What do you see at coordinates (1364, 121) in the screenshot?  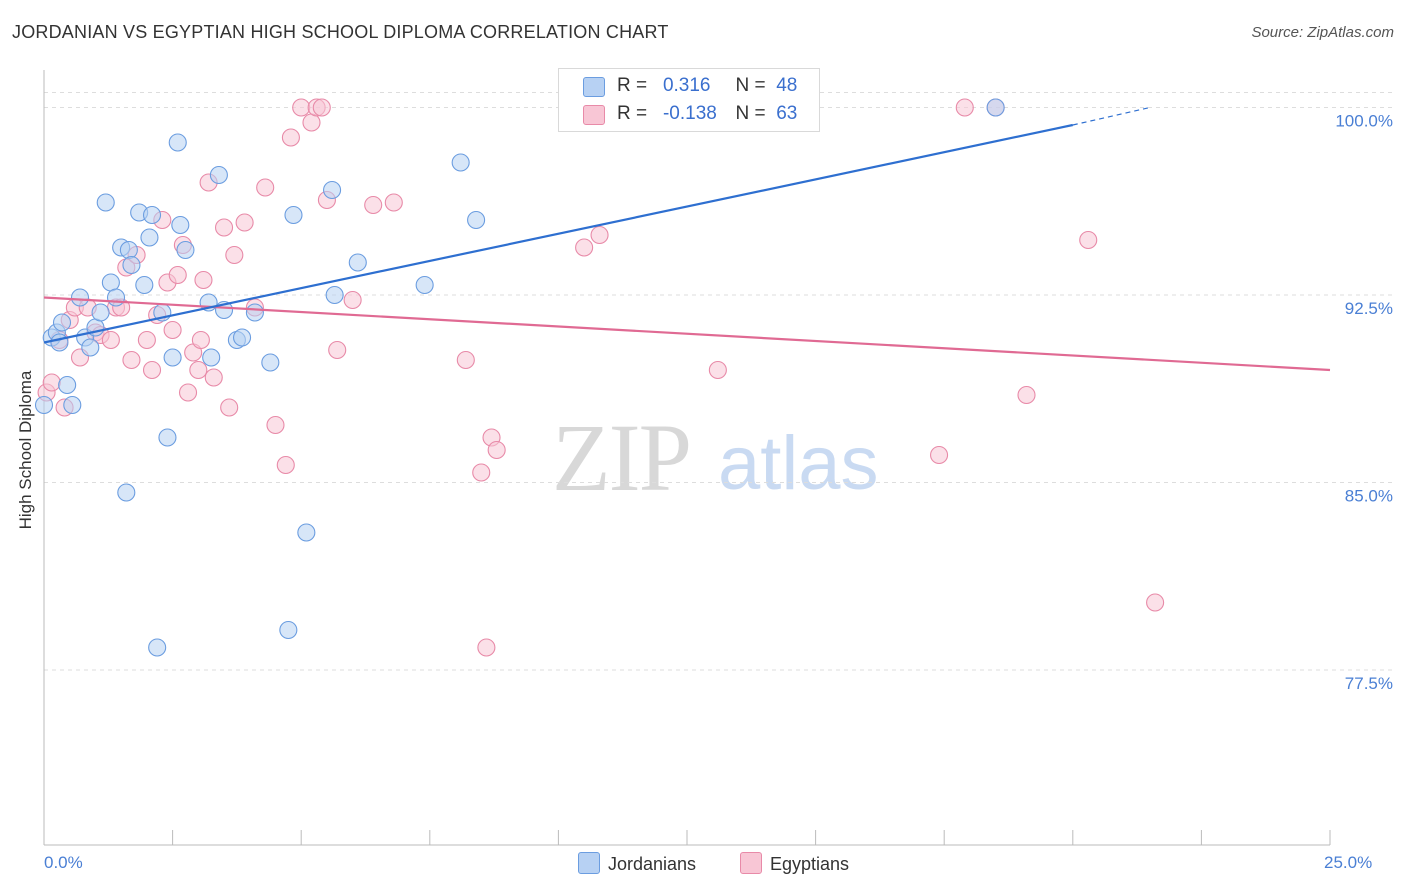 I see `y-tick-label: 100.0%` at bounding box center [1364, 121].